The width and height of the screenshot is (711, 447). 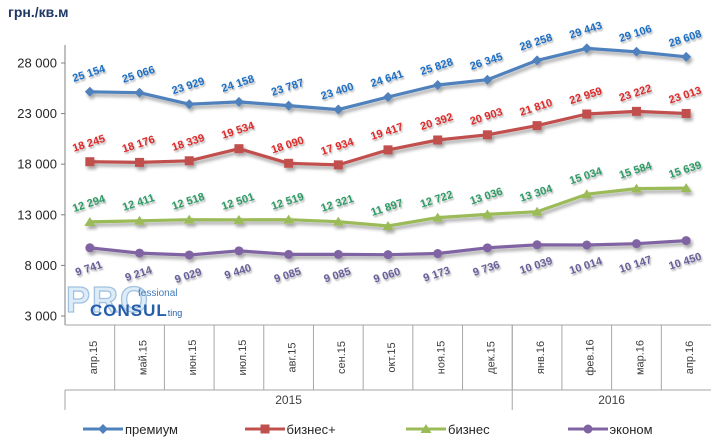 What do you see at coordinates (37, 164) in the screenshot?
I see `y-tick-label: 18 000` at bounding box center [37, 164].